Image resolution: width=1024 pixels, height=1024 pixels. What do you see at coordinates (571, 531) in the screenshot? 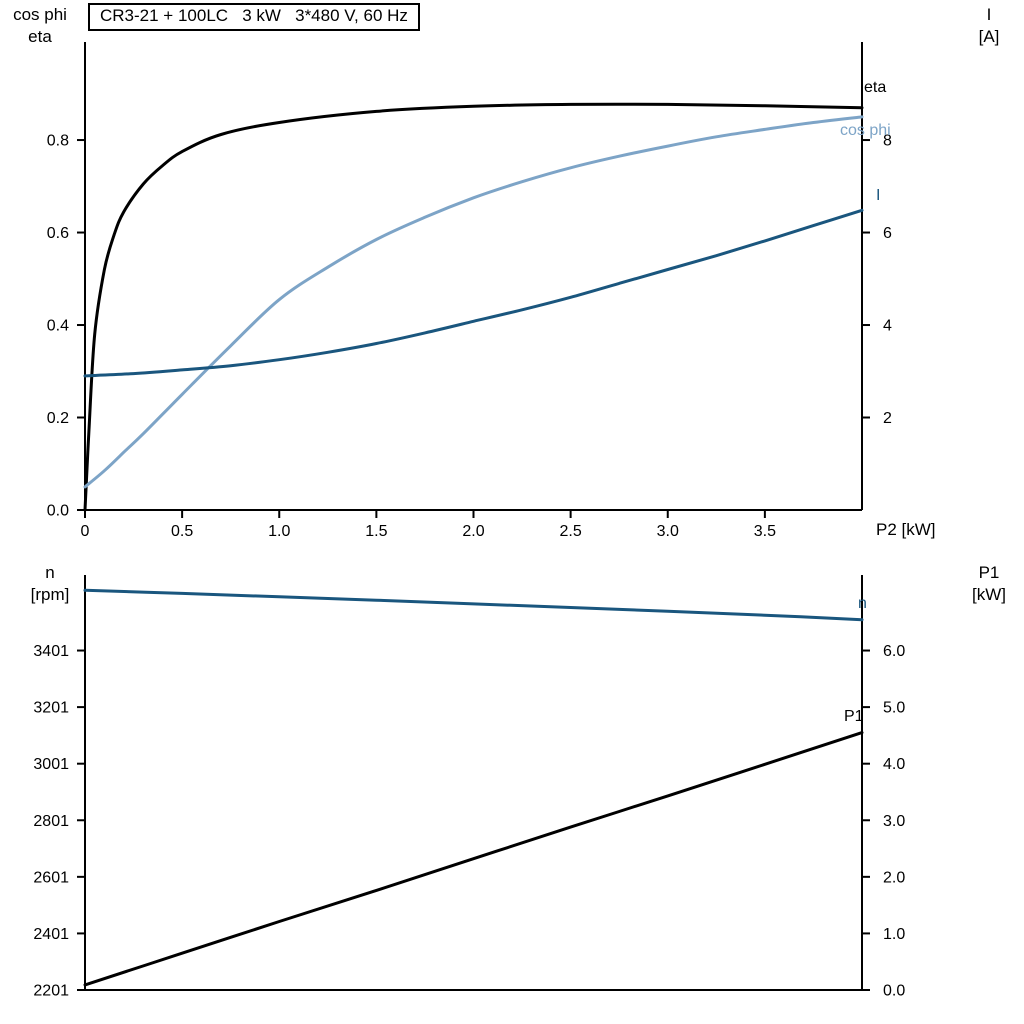
I see `tick-label: 2.5` at bounding box center [571, 531].